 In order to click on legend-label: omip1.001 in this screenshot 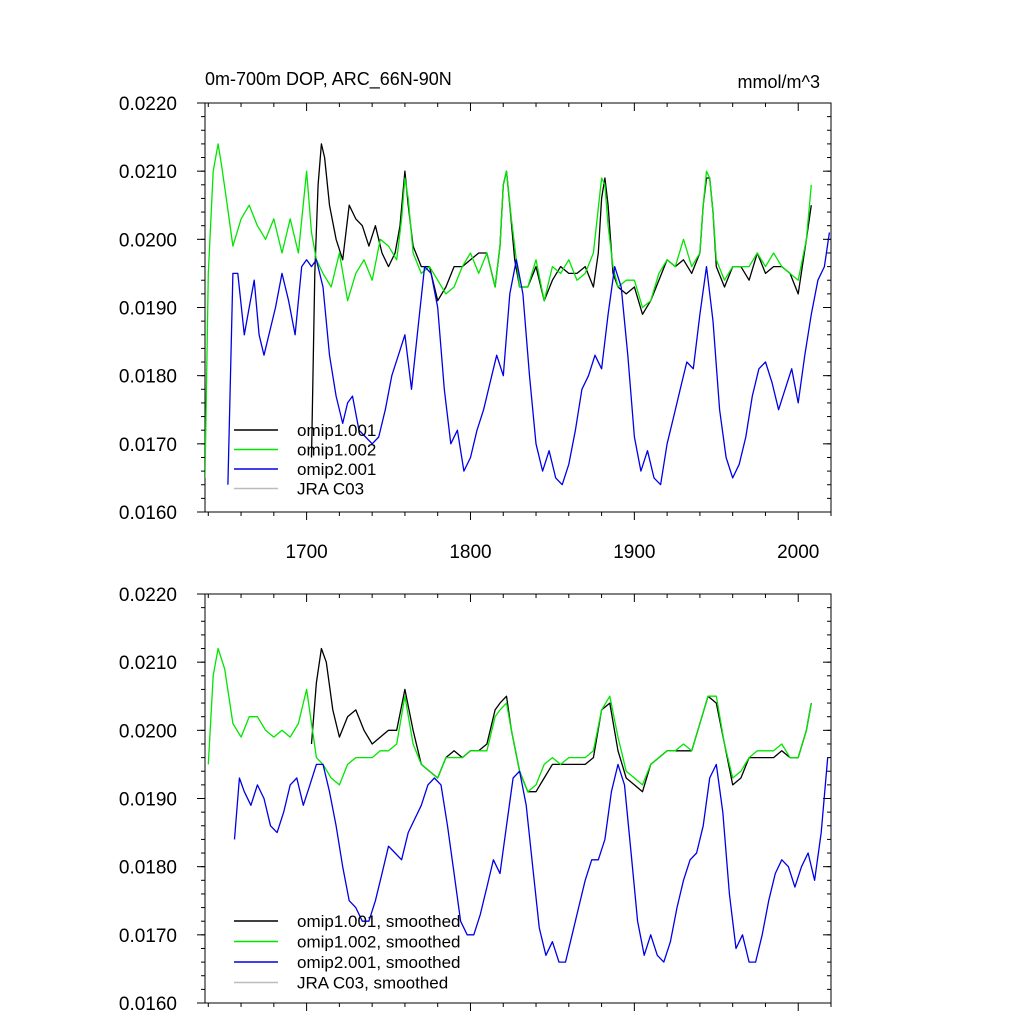, I will do `click(336, 430)`.